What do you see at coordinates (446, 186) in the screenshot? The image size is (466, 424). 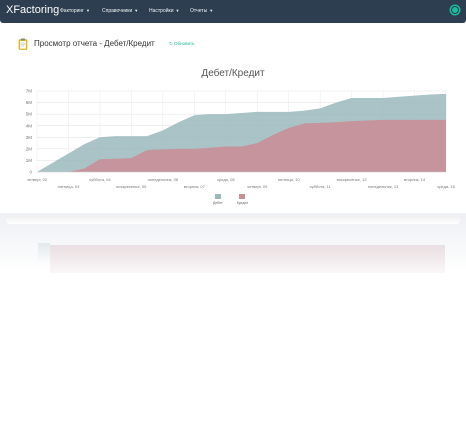 I see `x-tick-label: среда, 15` at bounding box center [446, 186].